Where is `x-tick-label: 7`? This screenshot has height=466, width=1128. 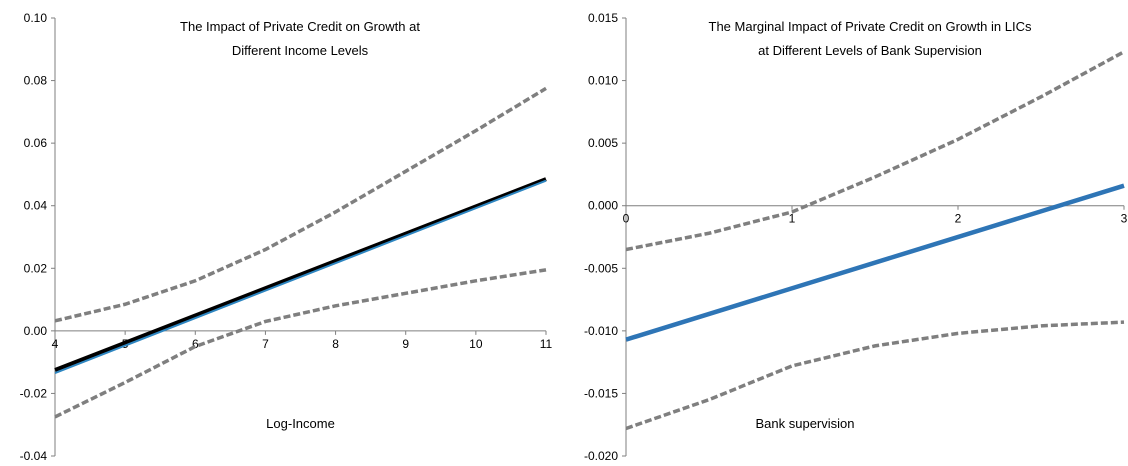 x-tick-label: 7 is located at coordinates (265, 344).